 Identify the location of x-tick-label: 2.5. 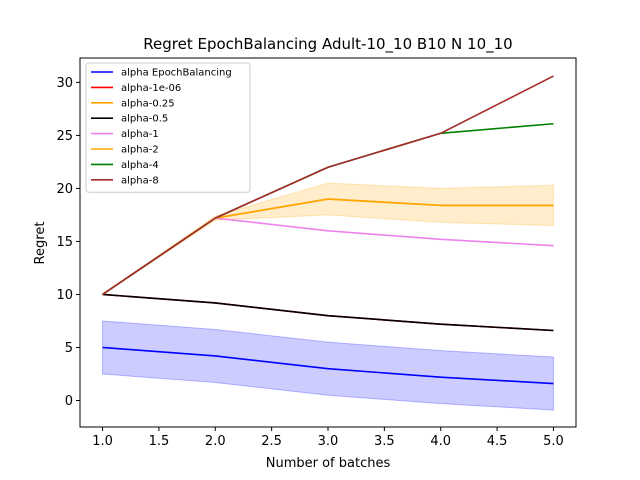
(271, 441).